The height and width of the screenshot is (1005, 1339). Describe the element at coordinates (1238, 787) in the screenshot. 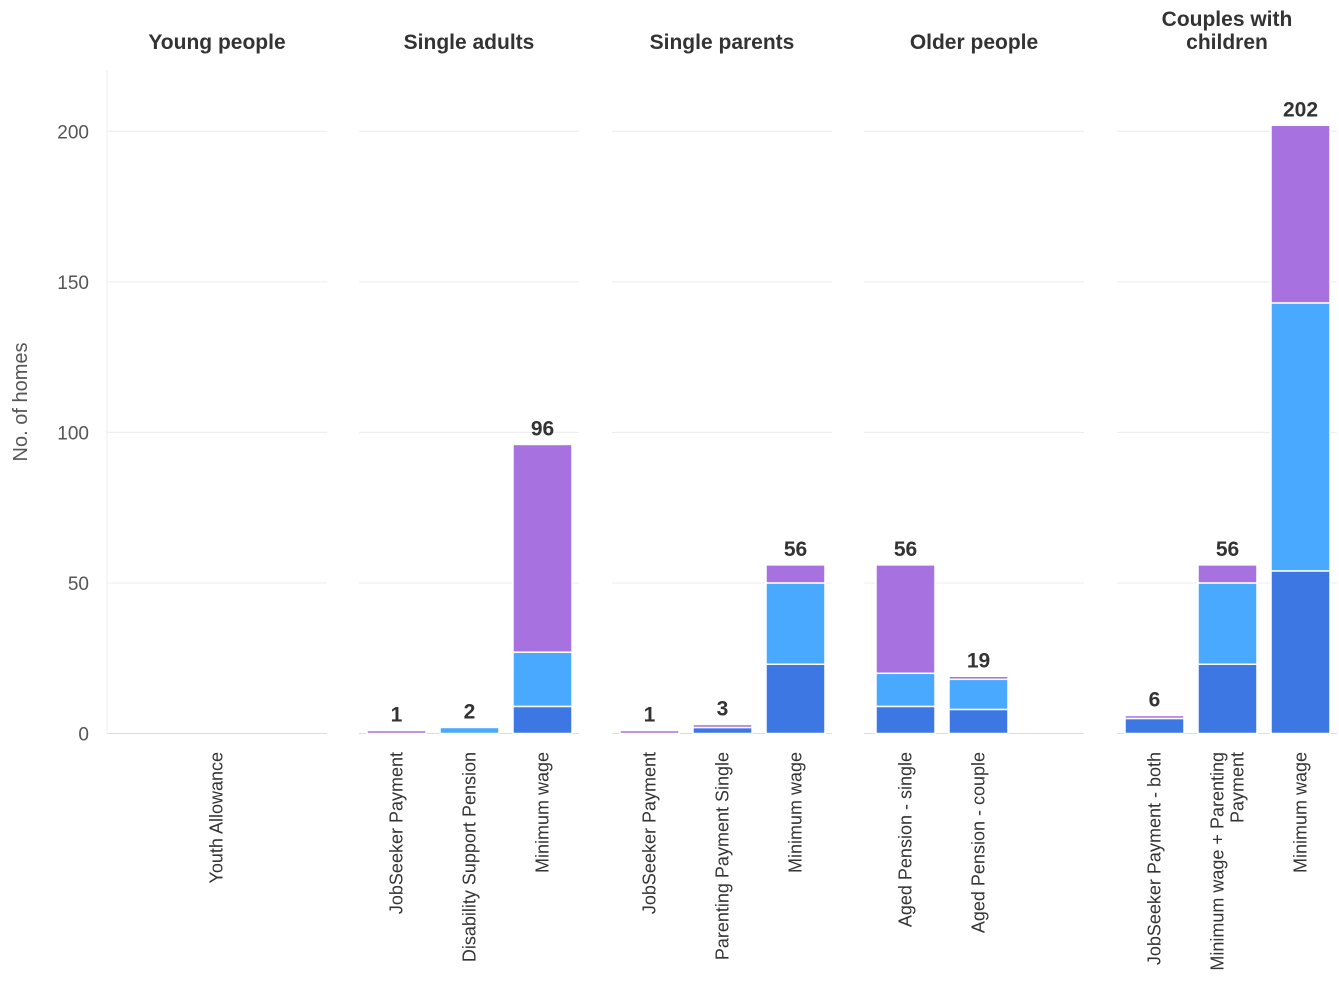

I see `x-tick-label-line: Payment` at that location.